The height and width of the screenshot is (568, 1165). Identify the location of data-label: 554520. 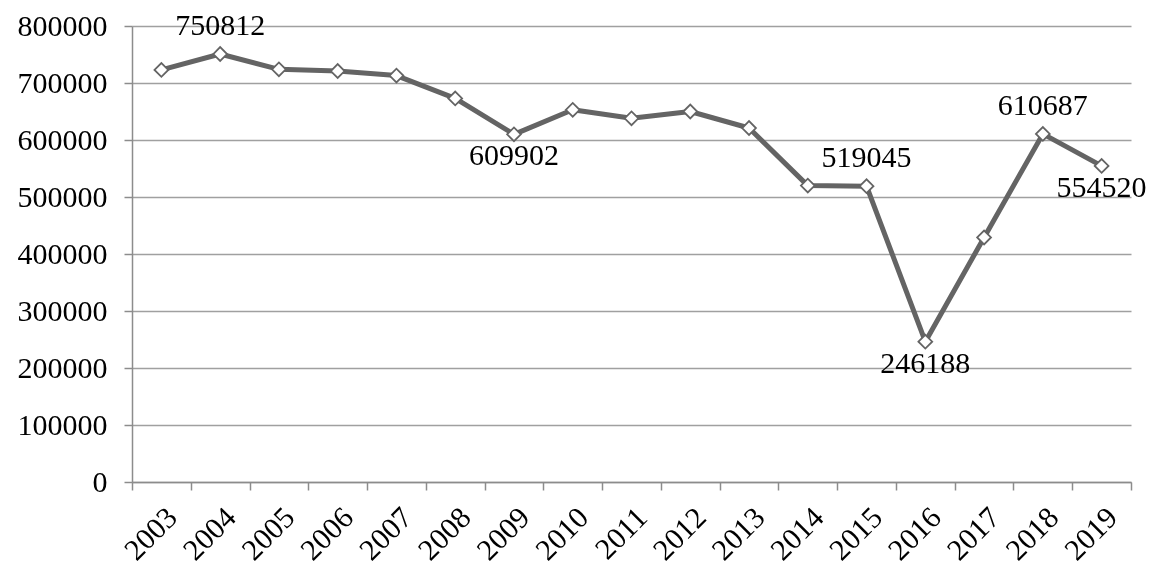
(1101, 186).